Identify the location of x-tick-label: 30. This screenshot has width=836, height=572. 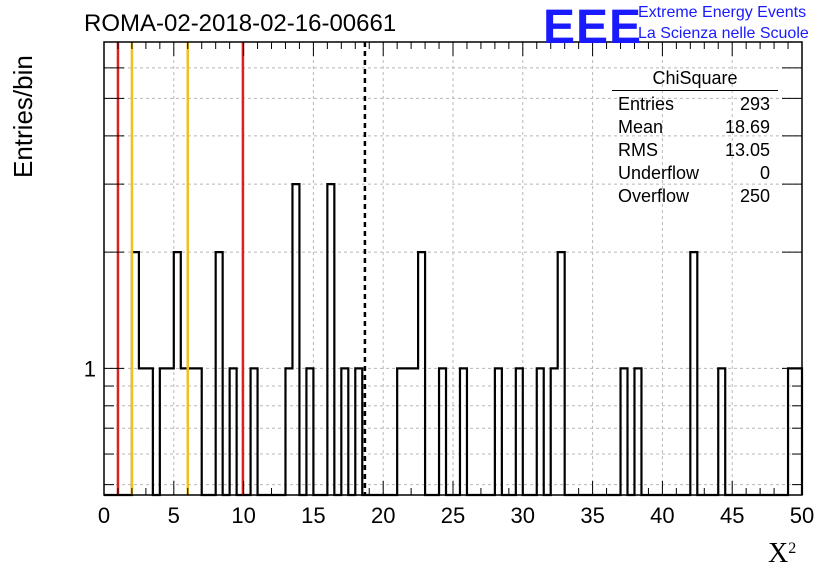
(523, 515).